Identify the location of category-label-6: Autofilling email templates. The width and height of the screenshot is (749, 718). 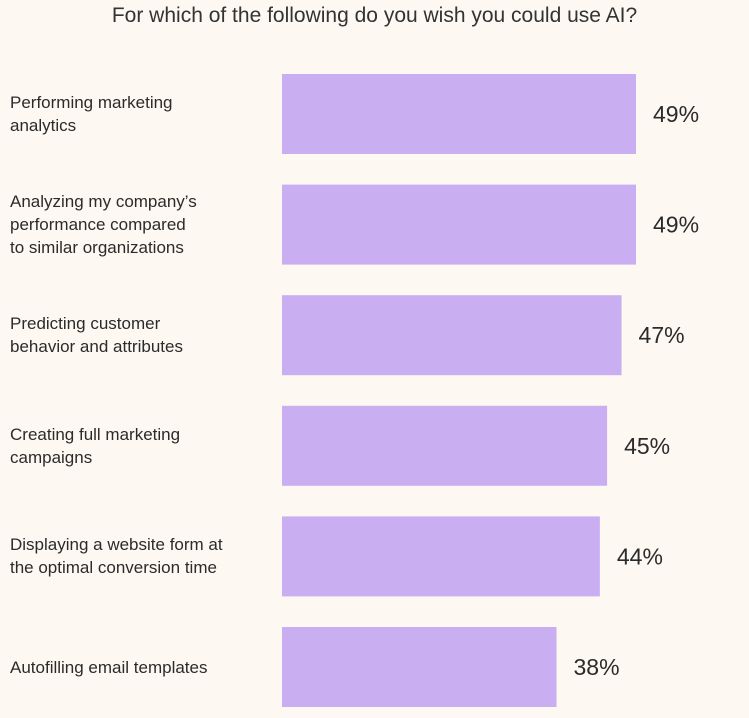
(141, 667).